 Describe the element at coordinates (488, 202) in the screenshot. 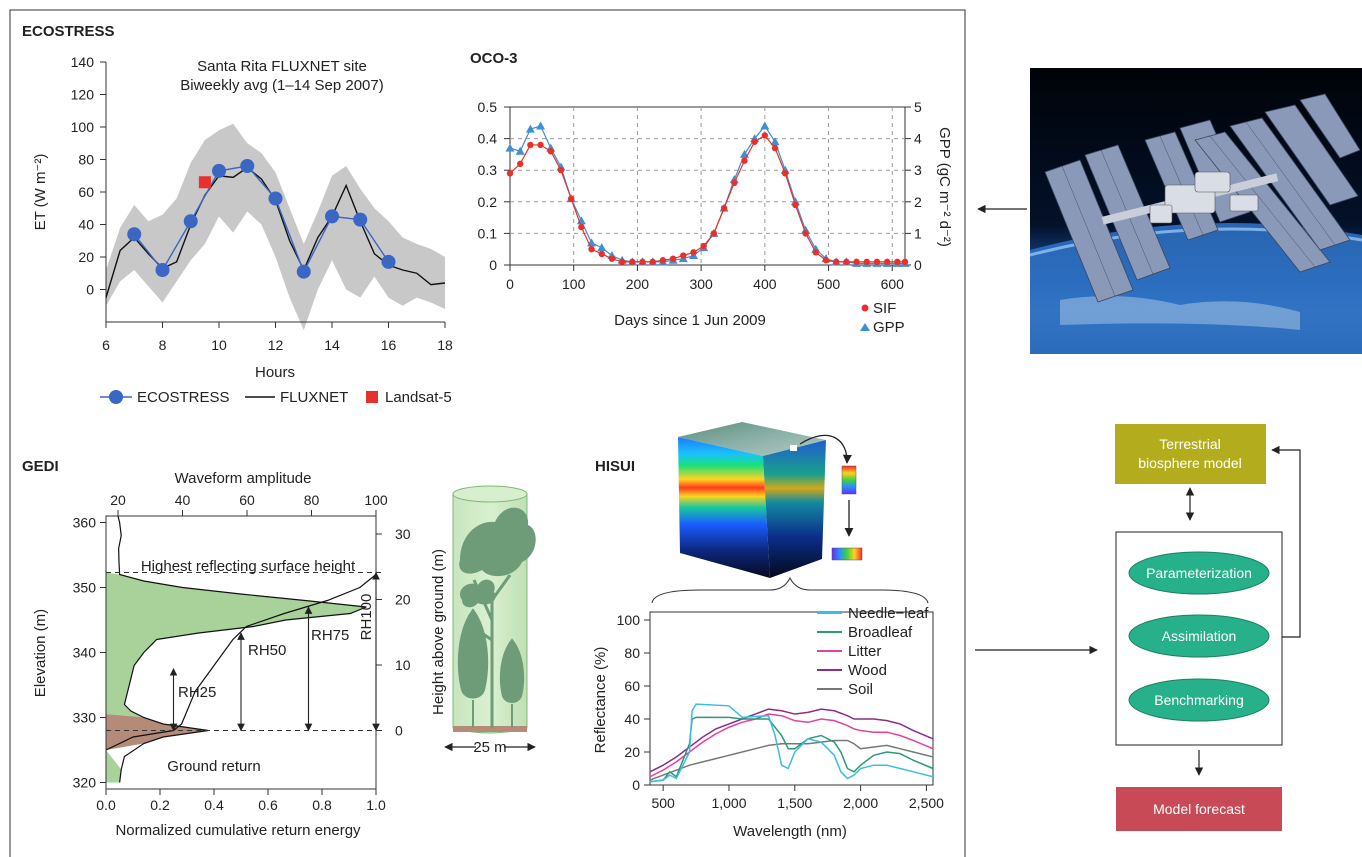

I see `oco3-y-tick-label: 0.2` at that location.